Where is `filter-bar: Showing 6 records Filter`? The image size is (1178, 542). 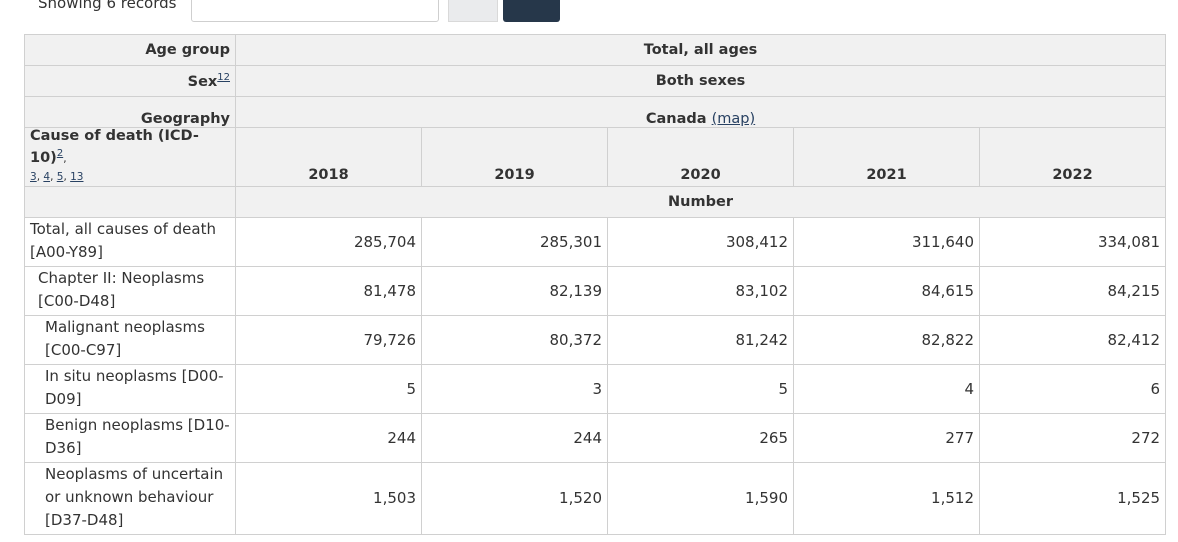 filter-bar: Showing 6 records Filter is located at coordinates (589, 12).